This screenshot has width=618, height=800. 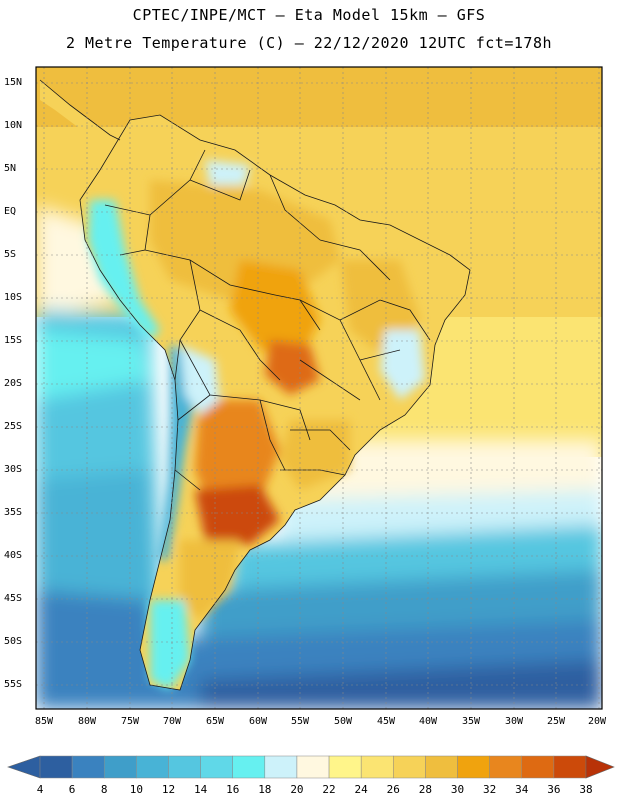 What do you see at coordinates (170, 645) in the screenshot?
I see `tierra-del-fuego-cool` at bounding box center [170, 645].